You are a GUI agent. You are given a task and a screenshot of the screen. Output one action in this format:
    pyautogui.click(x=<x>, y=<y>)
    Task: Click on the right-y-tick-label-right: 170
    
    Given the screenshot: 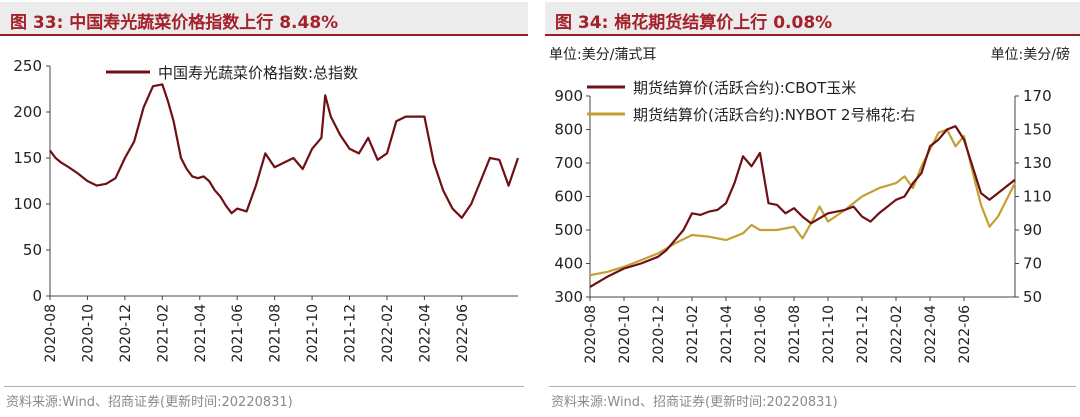 What is the action you would take?
    pyautogui.click(x=1037, y=96)
    